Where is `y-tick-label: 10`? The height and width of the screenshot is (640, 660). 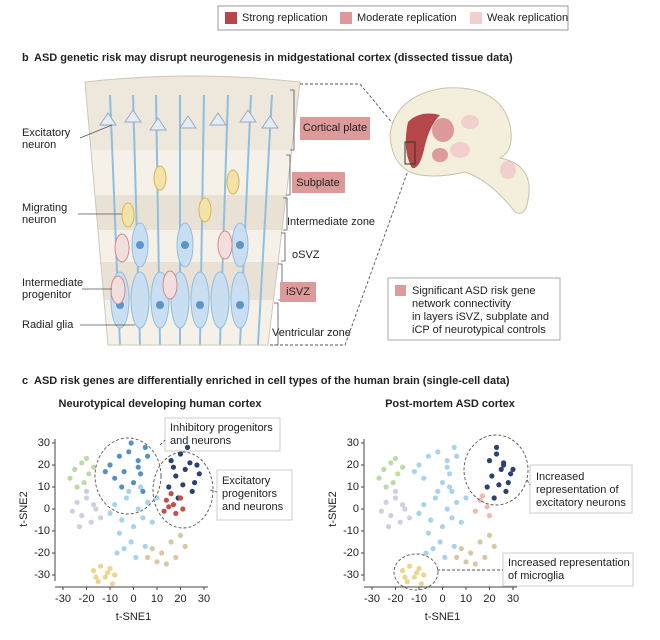
y-tick-label: 10 is located at coordinates (44, 487).